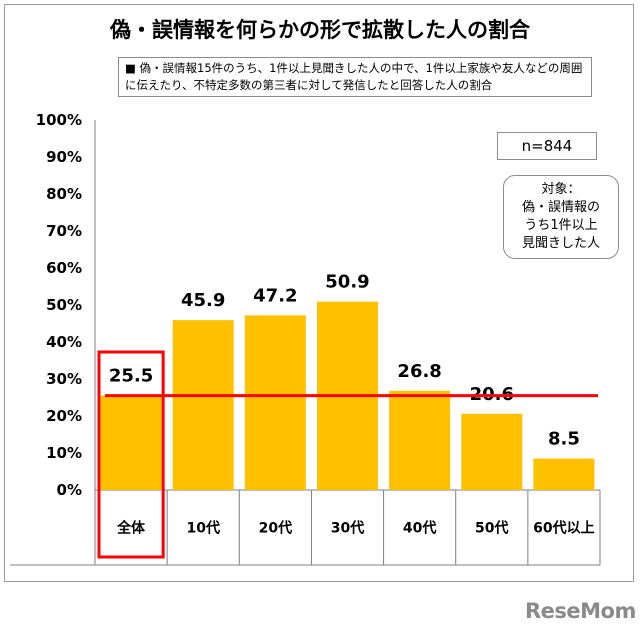 Image resolution: width=640 pixels, height=637 pixels. What do you see at coordinates (64, 268) in the screenshot?
I see `y-tick-label: 60%` at bounding box center [64, 268].